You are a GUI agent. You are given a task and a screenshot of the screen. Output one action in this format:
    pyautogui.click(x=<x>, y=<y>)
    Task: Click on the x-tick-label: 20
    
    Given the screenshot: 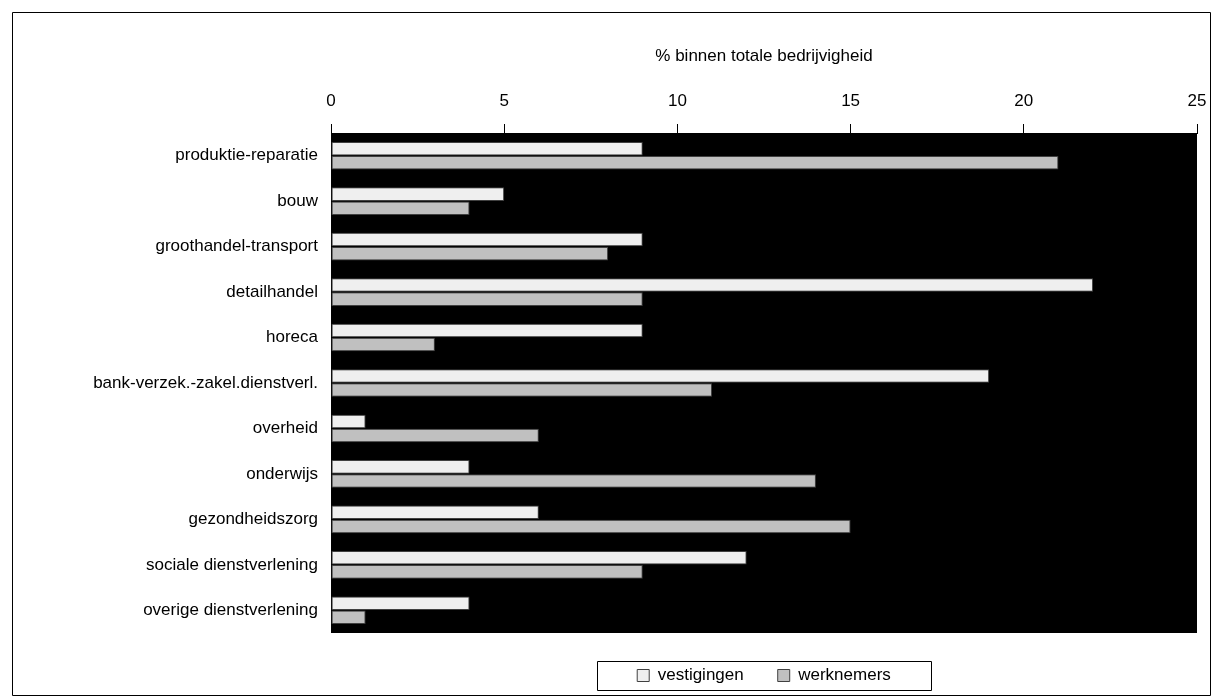 What is the action you would take?
    pyautogui.click(x=1024, y=101)
    